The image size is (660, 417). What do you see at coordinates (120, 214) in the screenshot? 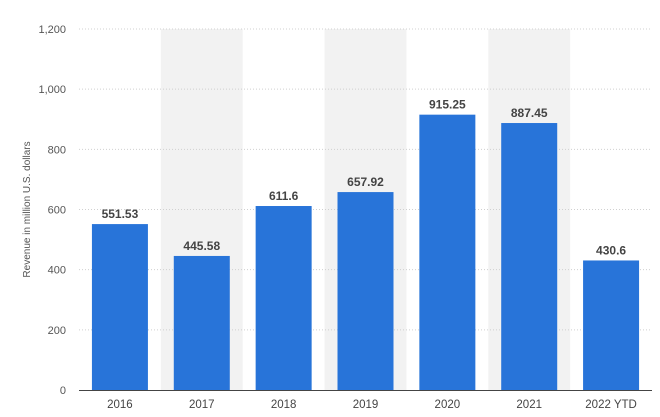
I see `data-label: 551.53` at bounding box center [120, 214].